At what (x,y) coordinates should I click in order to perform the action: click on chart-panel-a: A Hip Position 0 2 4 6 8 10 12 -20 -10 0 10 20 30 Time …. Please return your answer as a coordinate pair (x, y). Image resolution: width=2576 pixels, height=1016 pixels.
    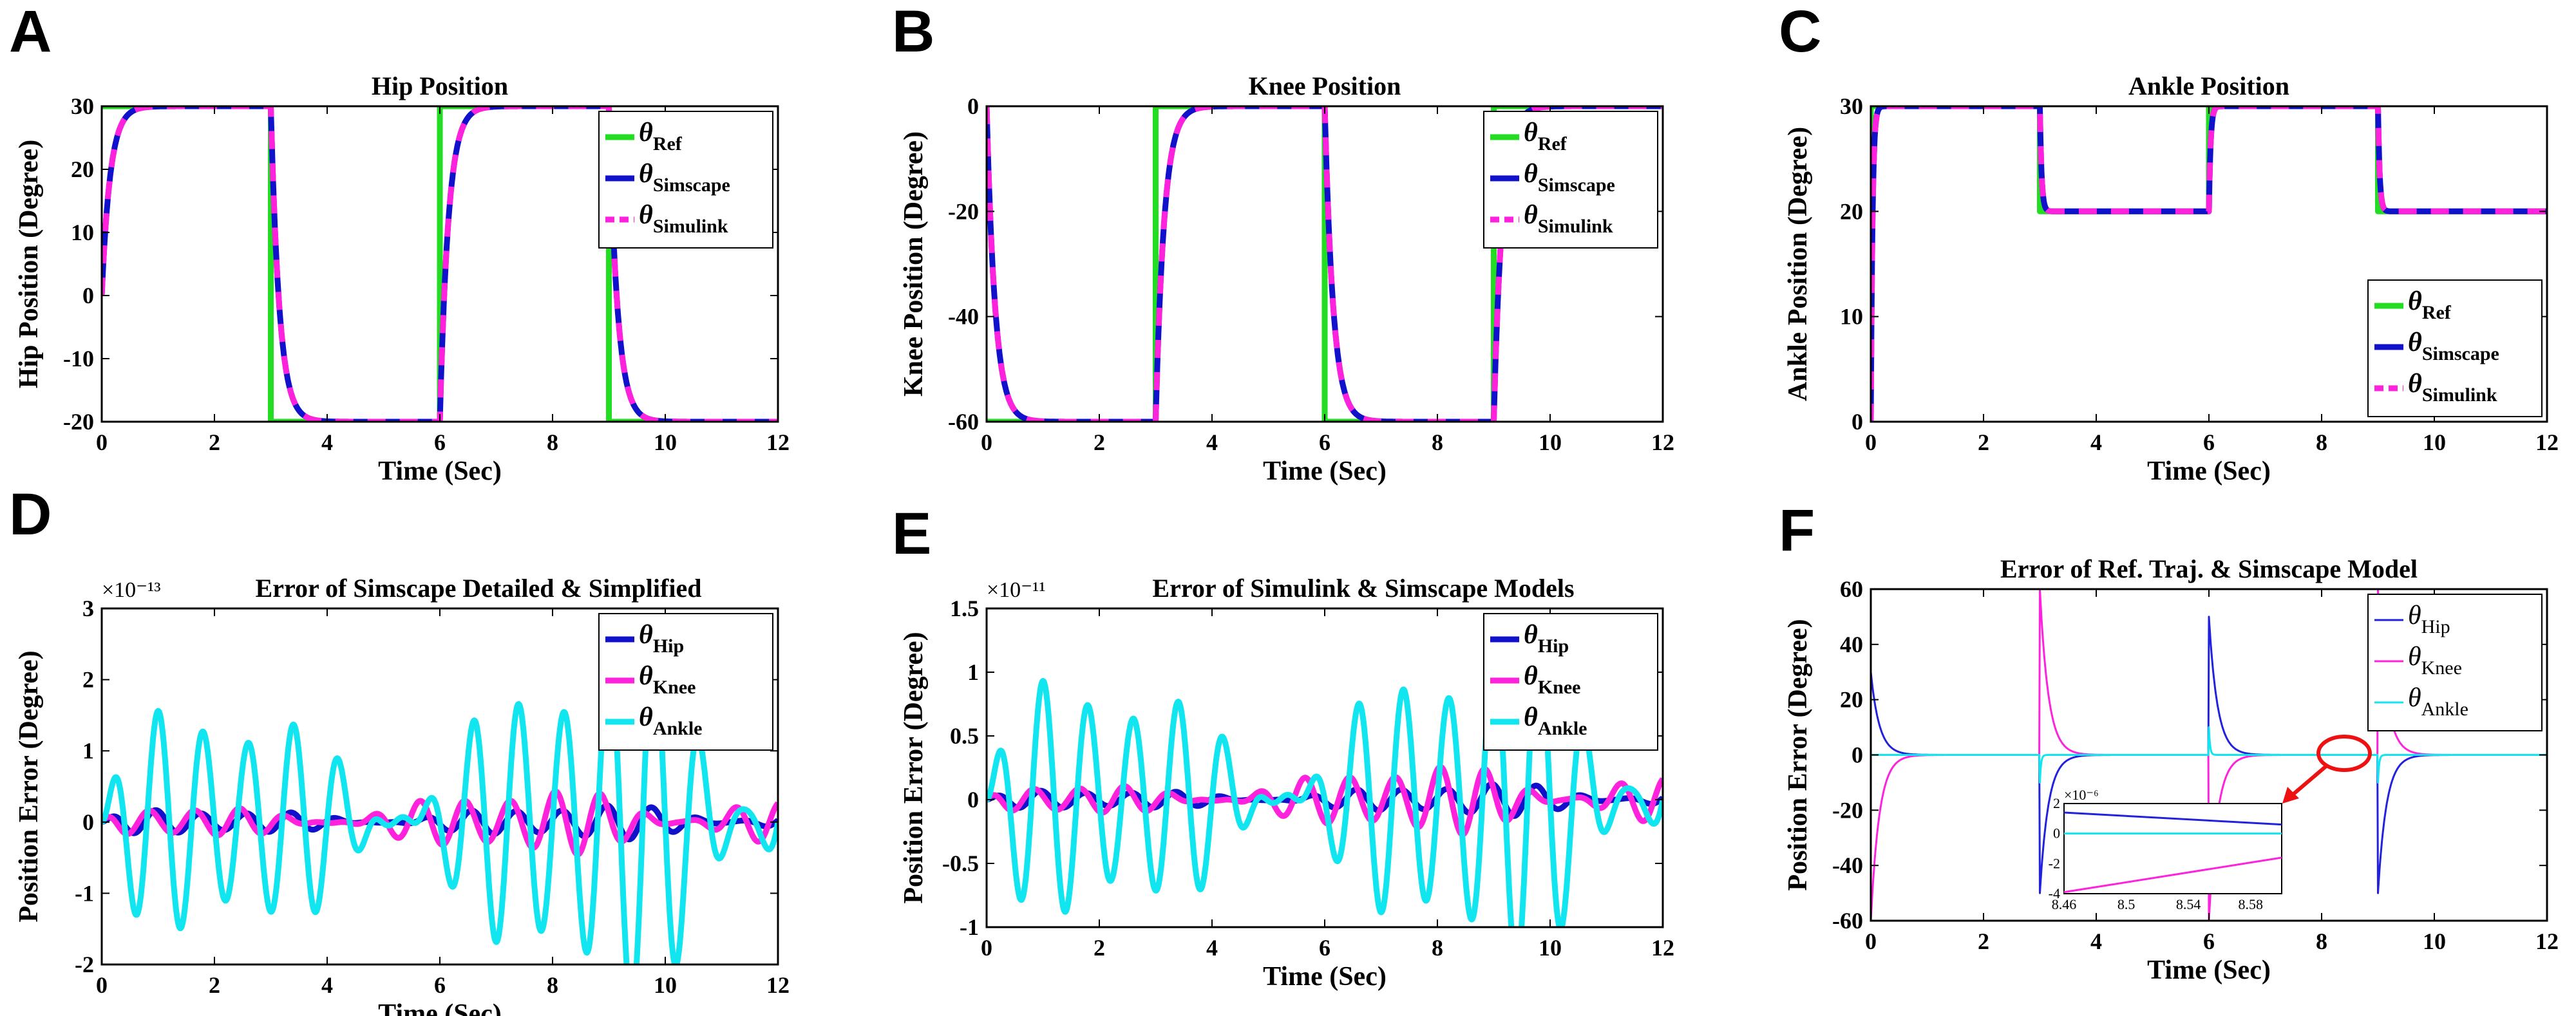
    Looking at the image, I should click on (399, 243).